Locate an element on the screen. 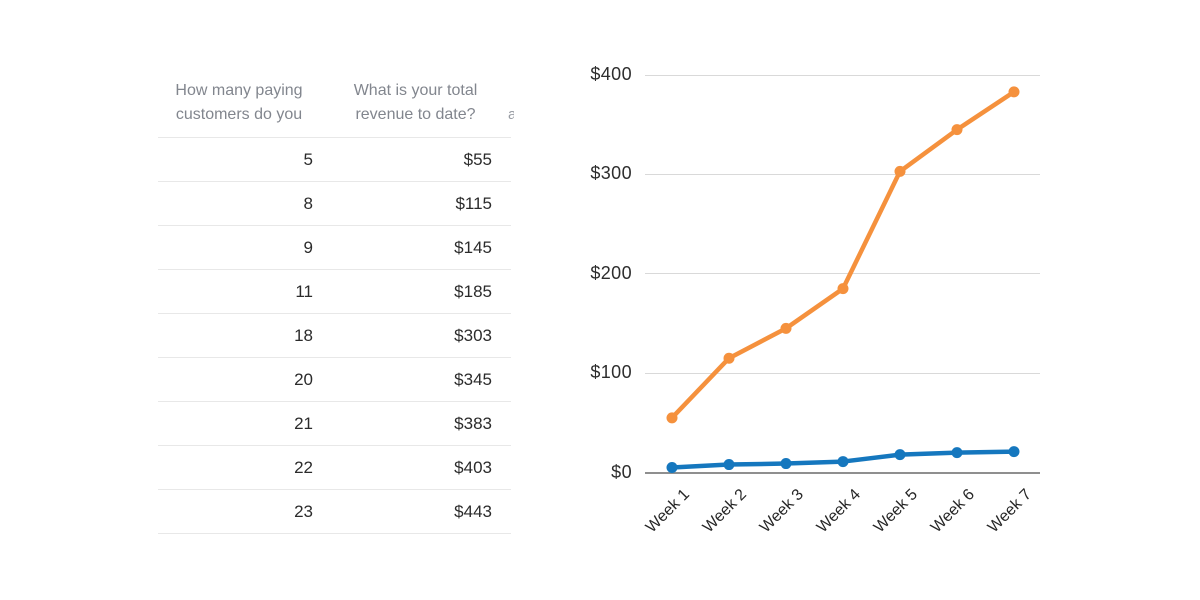 Image resolution: width=1200 pixels, height=600 pixels. table-row: 5 $55 is located at coordinates (334, 160).